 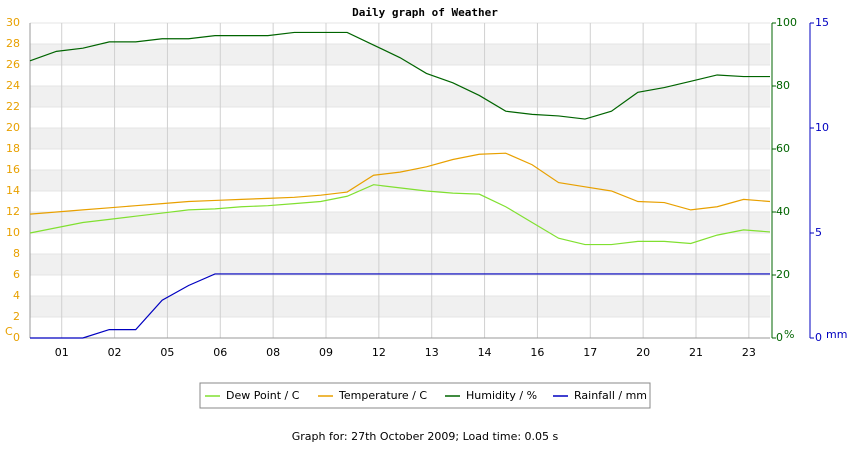 I want to click on y-tick-label: 22, so click(x=13, y=106).